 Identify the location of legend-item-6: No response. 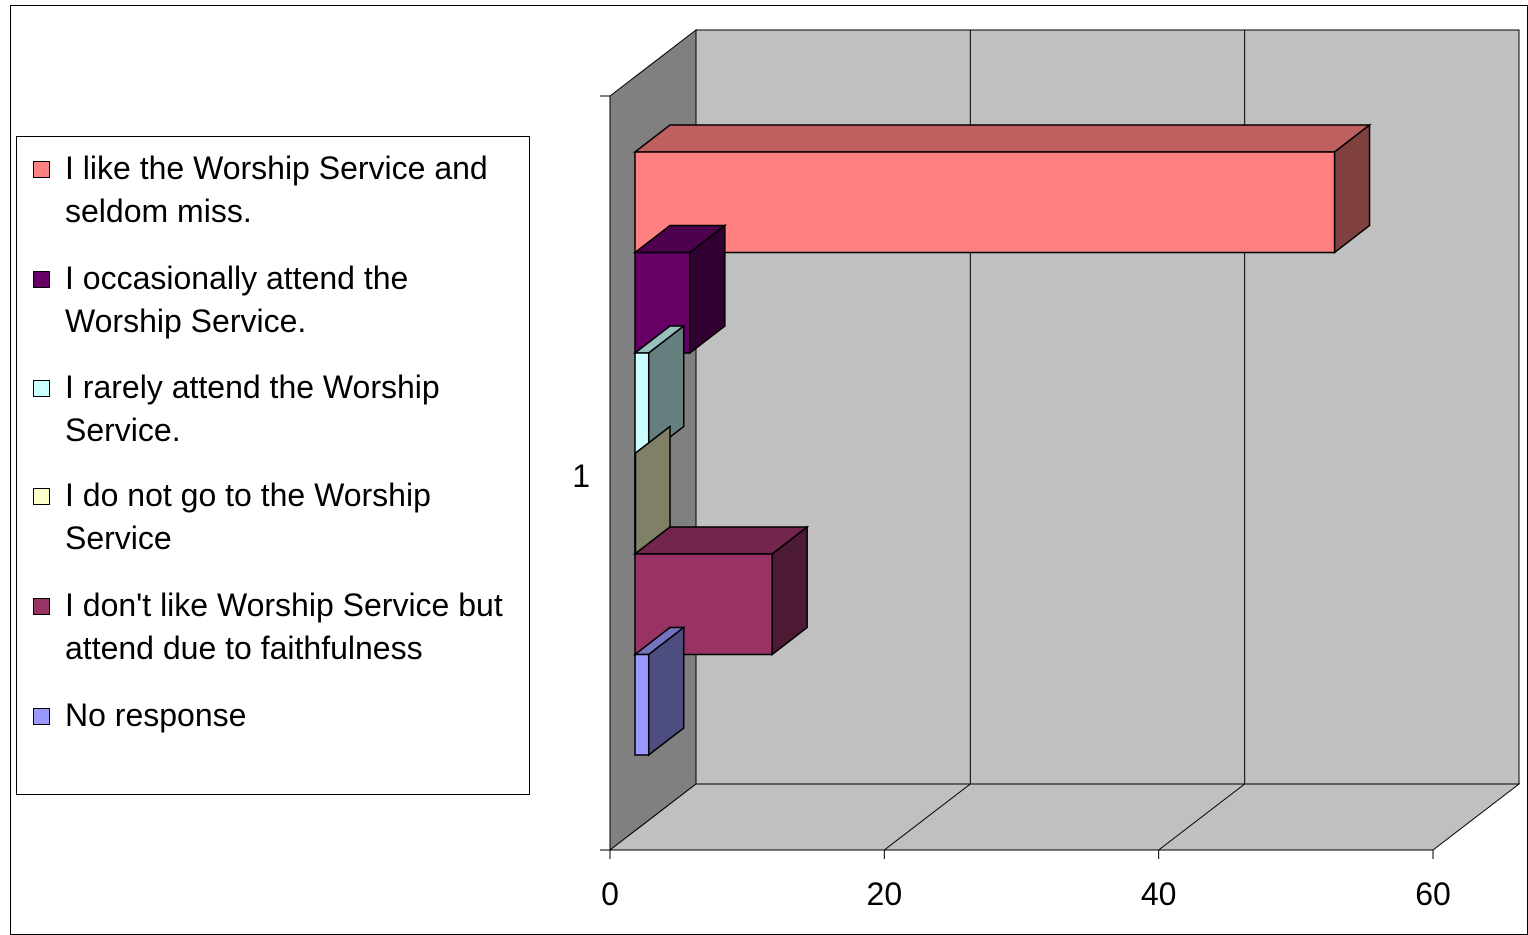
(278, 715).